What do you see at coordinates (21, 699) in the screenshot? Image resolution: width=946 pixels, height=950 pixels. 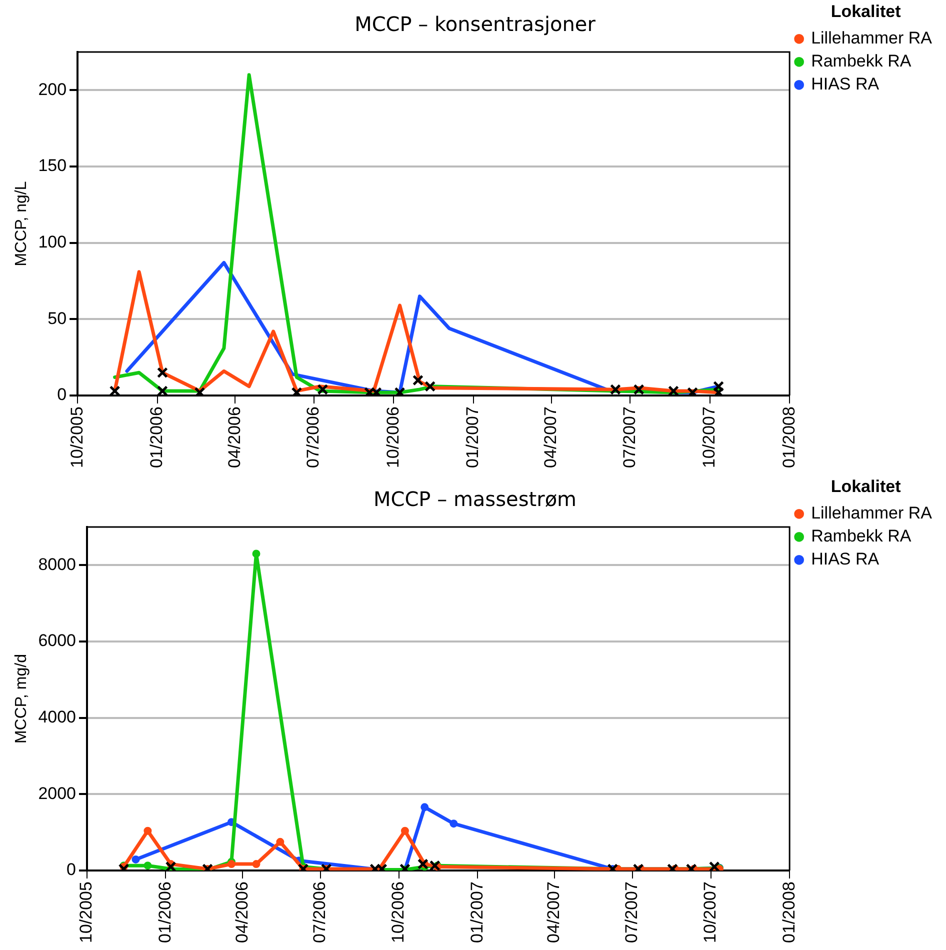 I see `y-axis-title: MCCP, mg/d` at bounding box center [21, 699].